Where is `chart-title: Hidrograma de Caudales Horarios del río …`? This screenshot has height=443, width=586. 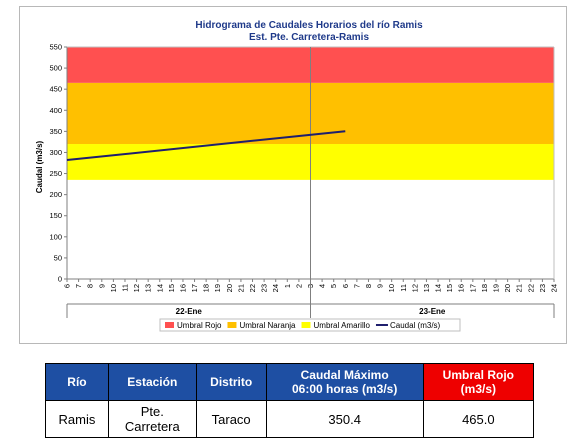
chart-title: Hidrograma de Caudales Horarios del río … is located at coordinates (309, 25).